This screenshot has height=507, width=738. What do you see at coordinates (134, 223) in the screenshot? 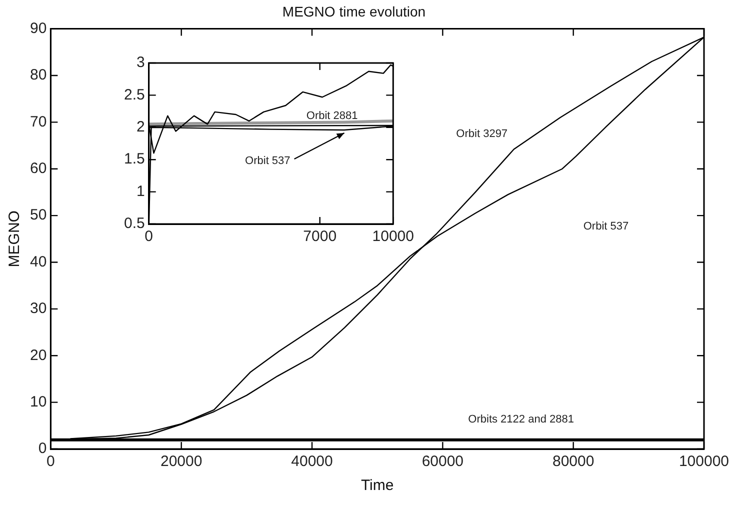
I see `y-tick-label: 0.5` at bounding box center [134, 223].